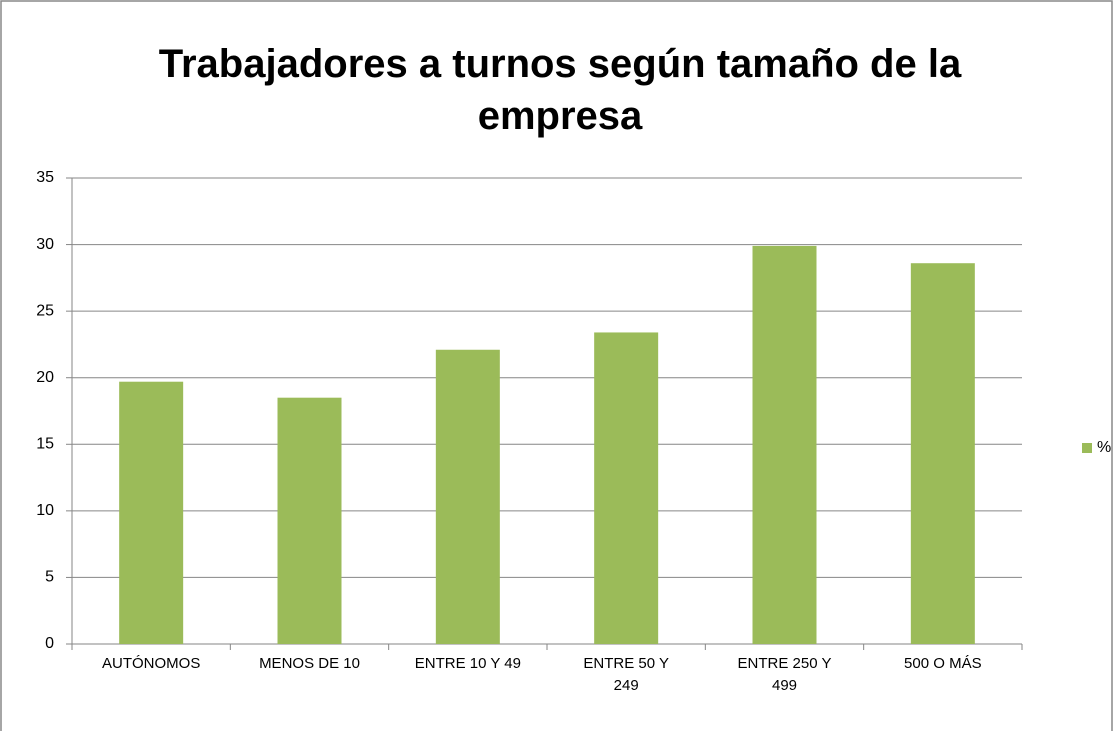 The width and height of the screenshot is (1113, 731). I want to click on y-tick-label: 10, so click(45, 510).